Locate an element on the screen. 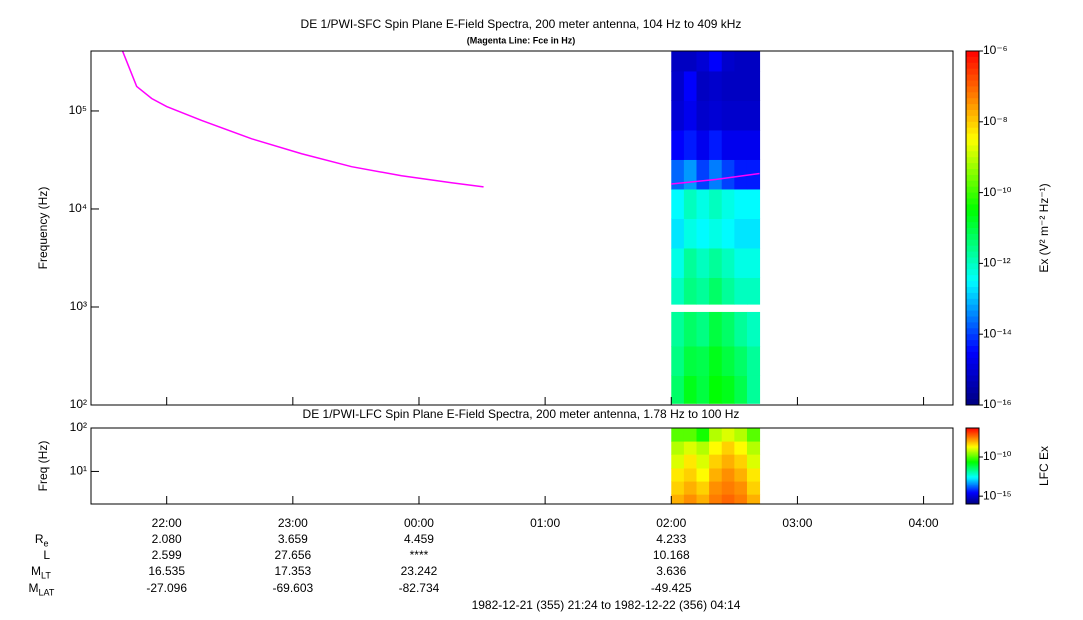  ephemeris-value: -49.425 is located at coordinates (671, 588).